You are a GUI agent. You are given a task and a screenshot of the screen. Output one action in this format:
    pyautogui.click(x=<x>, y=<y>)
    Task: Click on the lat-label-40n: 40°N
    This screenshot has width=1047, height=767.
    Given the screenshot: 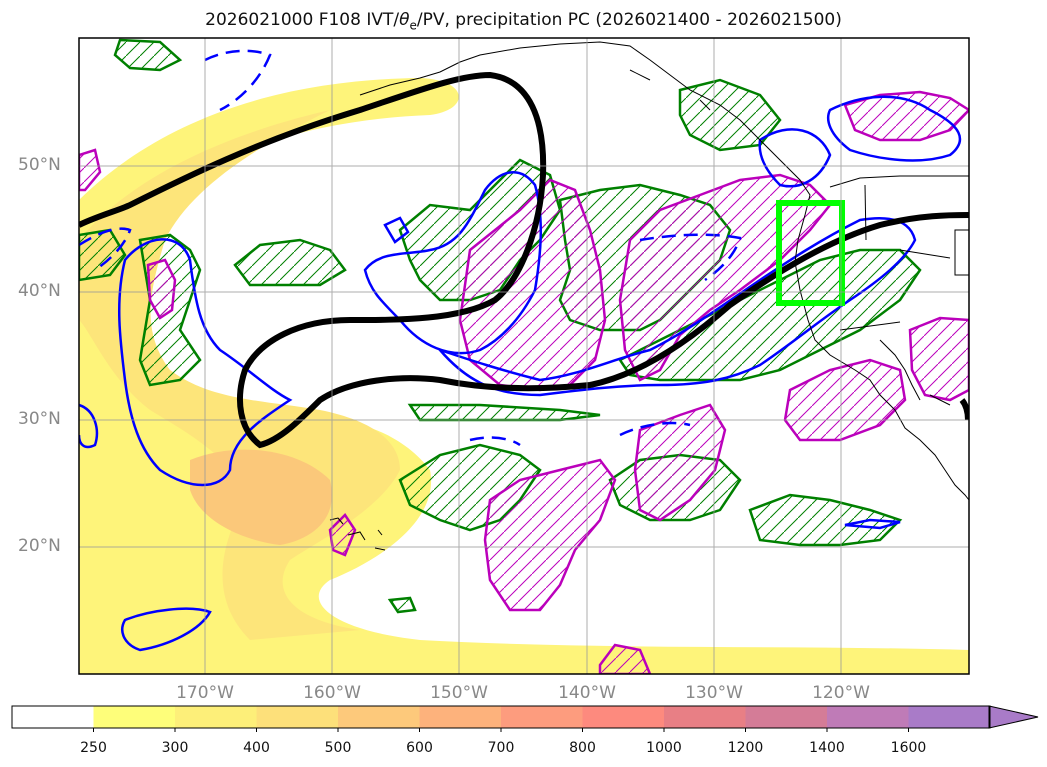 What is the action you would take?
    pyautogui.click(x=39, y=291)
    